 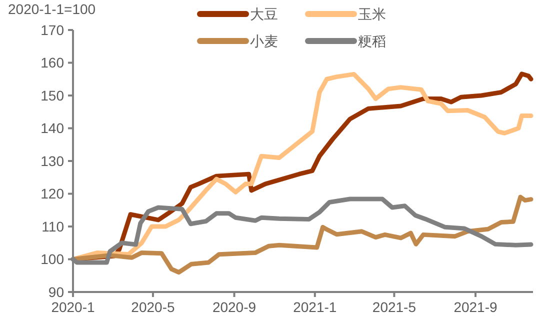 I want to click on legend-label: 玉米, so click(x=372, y=14).